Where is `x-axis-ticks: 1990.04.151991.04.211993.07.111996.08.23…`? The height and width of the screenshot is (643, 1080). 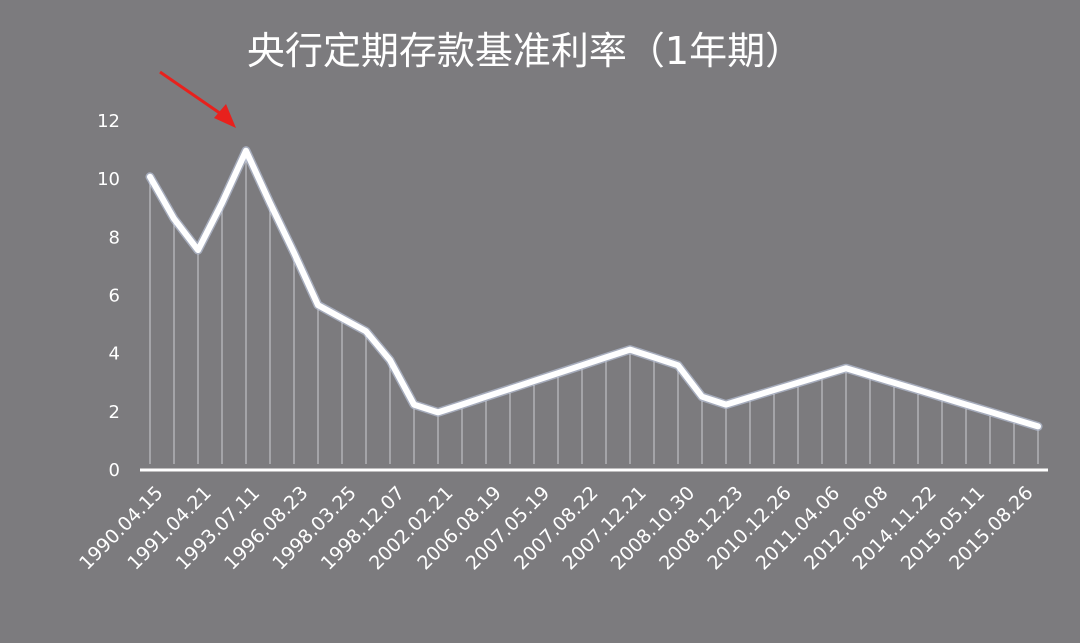 x-axis-ticks: 1990.04.151991.04.211993.07.111996.08.23… is located at coordinates (556, 528).